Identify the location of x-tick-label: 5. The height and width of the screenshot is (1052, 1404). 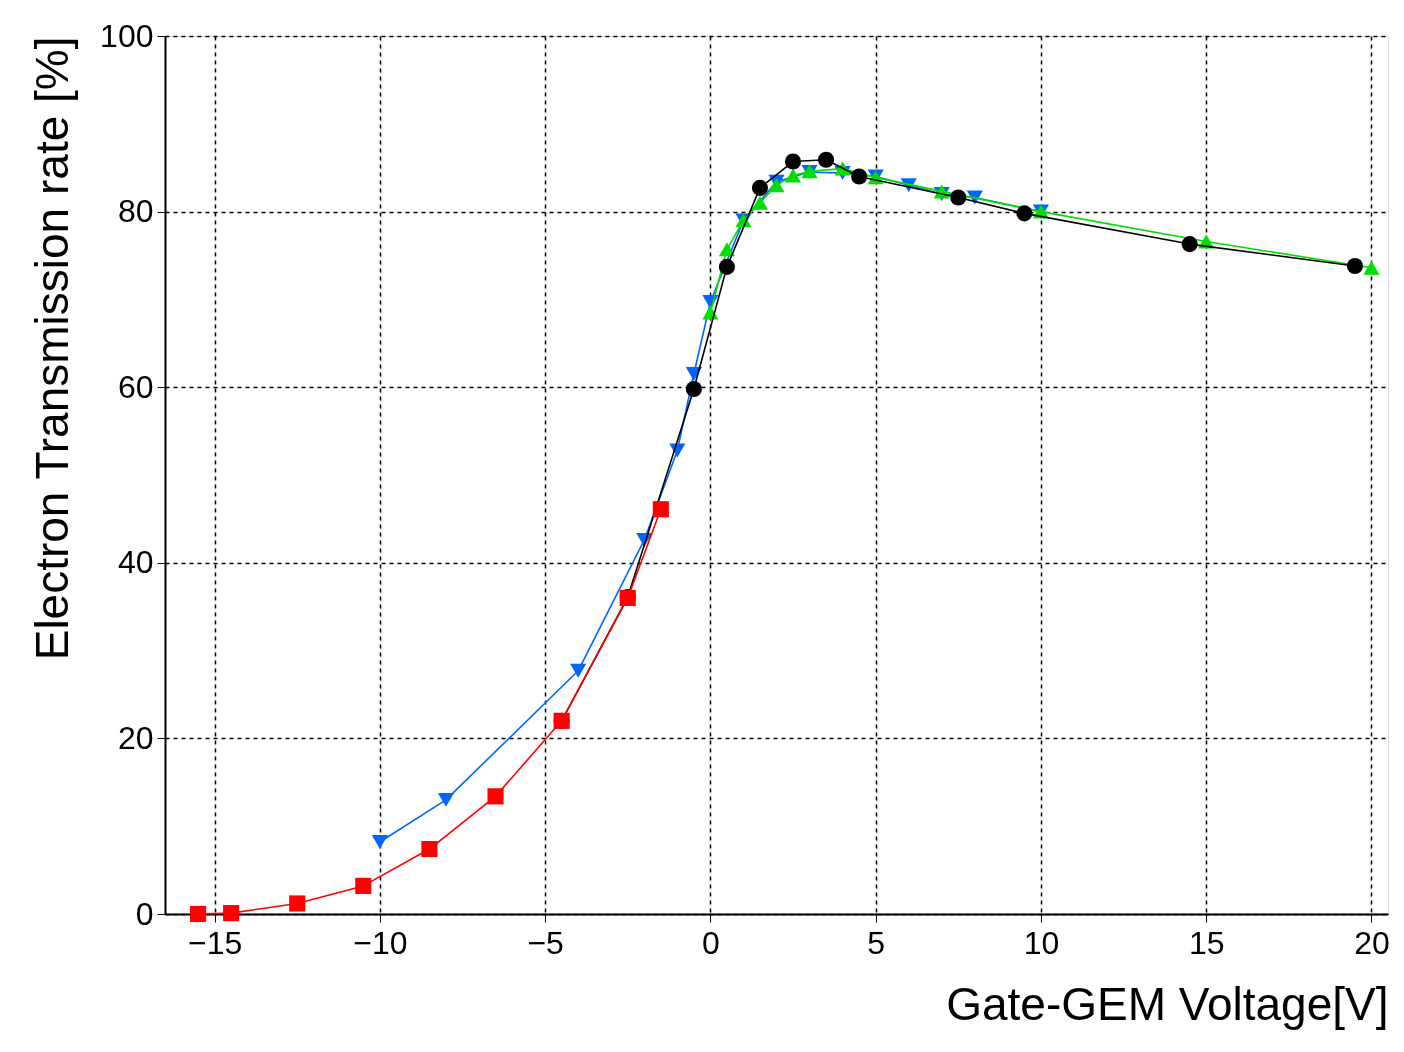
(876, 942).